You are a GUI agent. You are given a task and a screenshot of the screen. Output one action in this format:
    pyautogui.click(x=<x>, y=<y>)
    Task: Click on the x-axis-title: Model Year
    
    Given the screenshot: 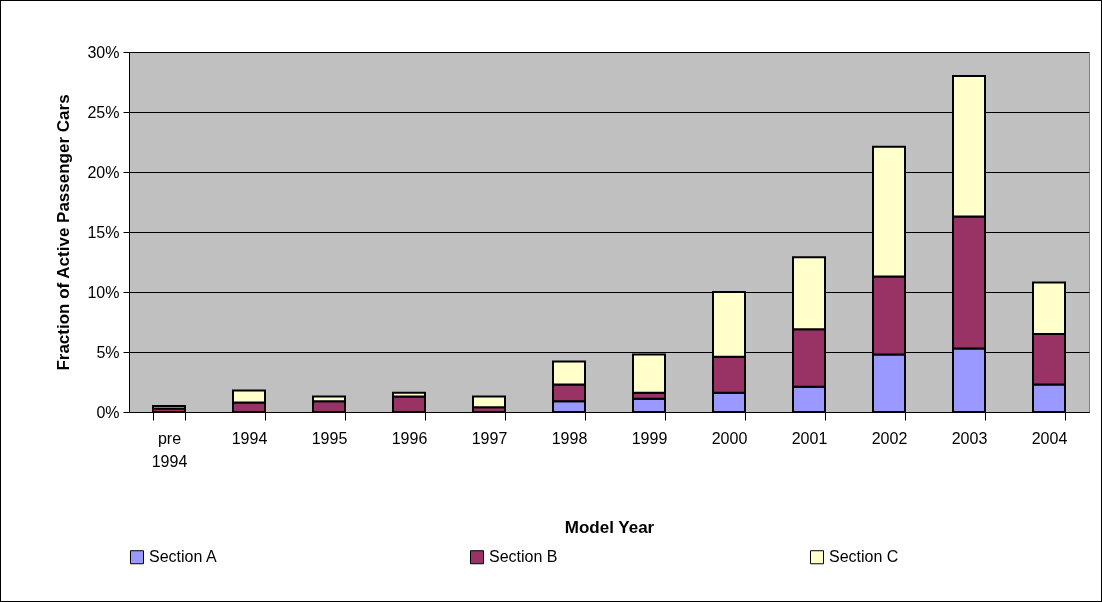 What is the action you would take?
    pyautogui.click(x=609, y=527)
    